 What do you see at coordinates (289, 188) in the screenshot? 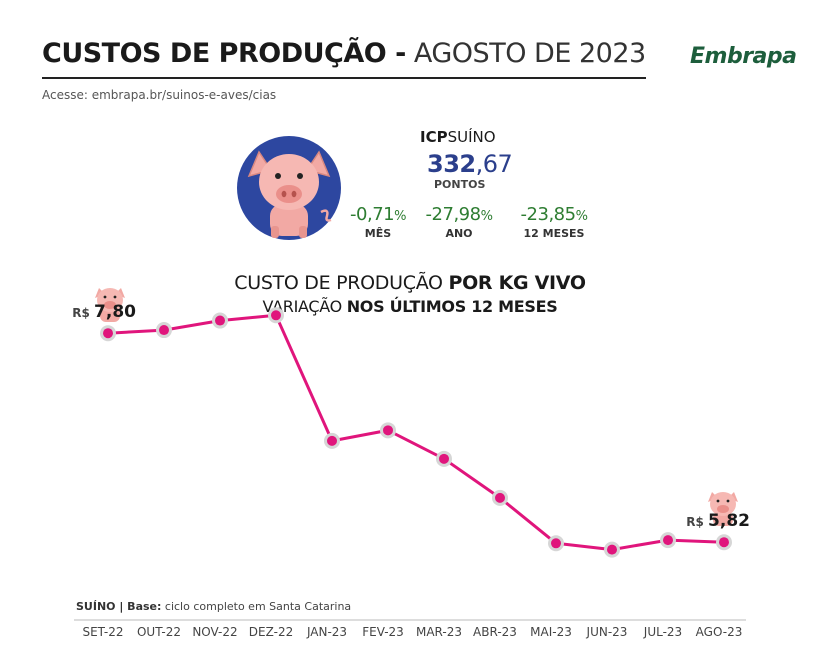
I see `pig-disc-icon` at bounding box center [289, 188].